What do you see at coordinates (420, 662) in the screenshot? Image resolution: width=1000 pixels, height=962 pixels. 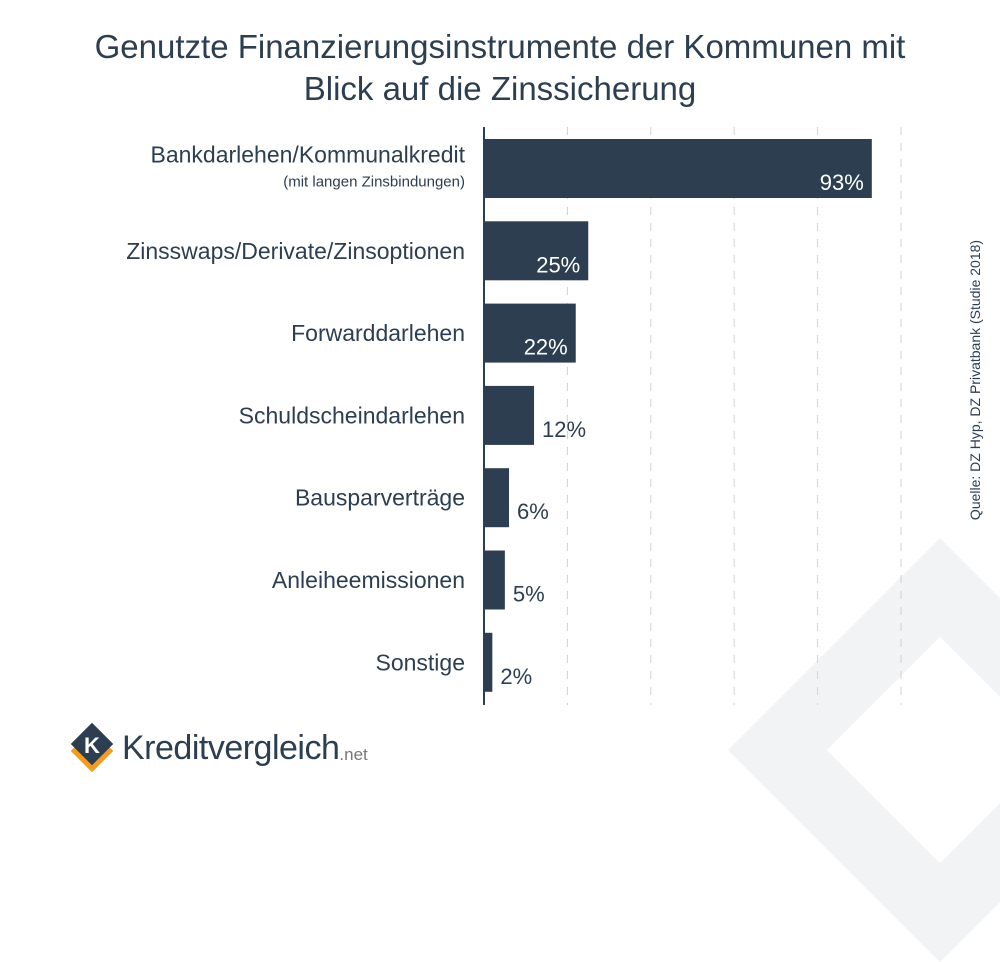 I see `category-label: Sonstige` at bounding box center [420, 662].